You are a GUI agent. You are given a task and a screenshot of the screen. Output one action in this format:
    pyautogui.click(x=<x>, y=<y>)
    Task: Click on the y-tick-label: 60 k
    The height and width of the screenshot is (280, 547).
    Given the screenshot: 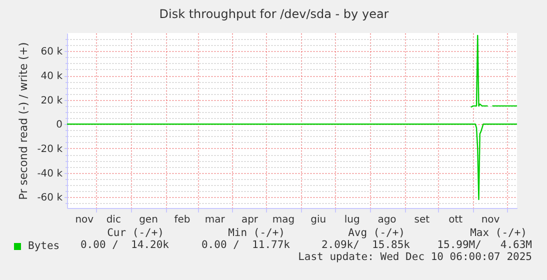 What is the action you would take?
    pyautogui.click(x=51, y=52)
    